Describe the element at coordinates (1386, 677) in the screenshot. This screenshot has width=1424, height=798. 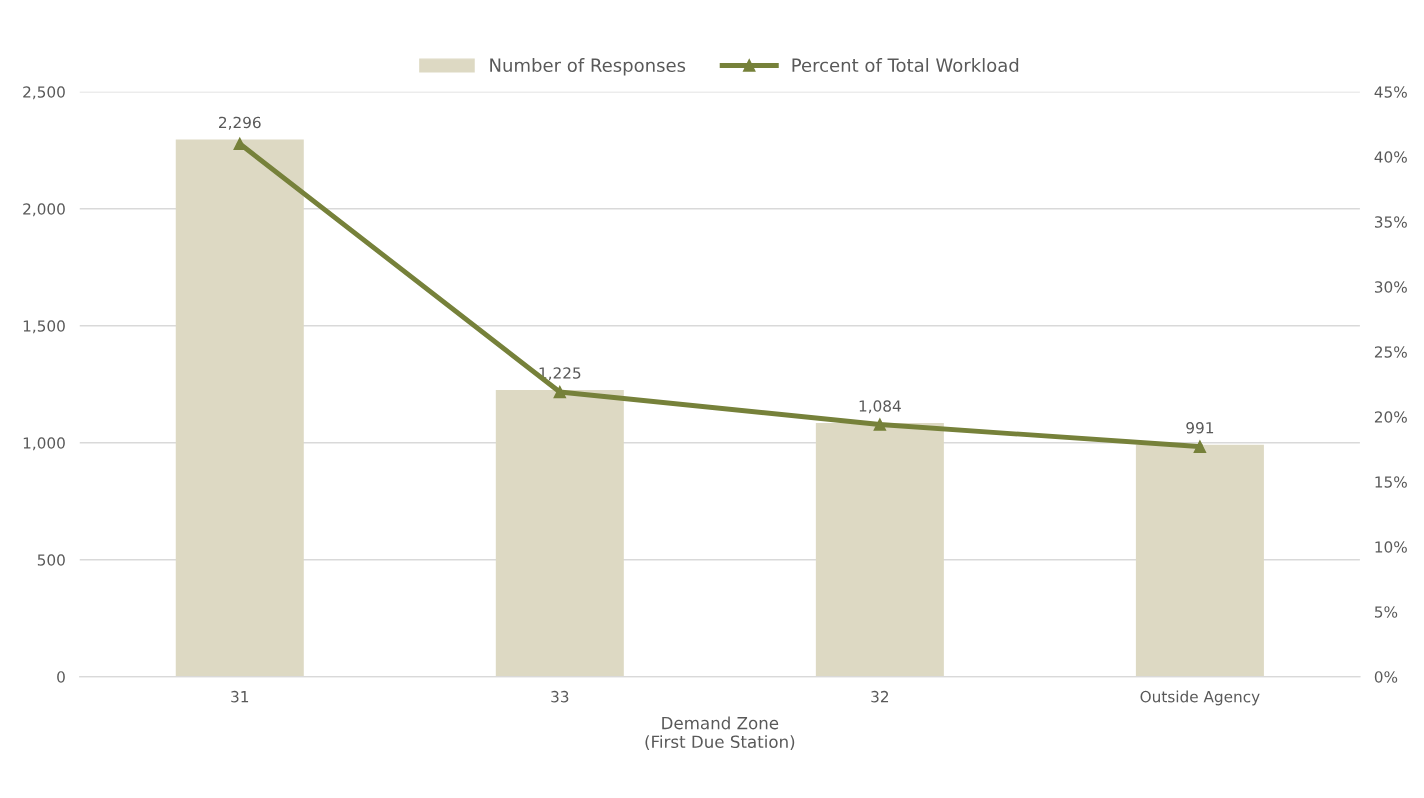
I see `y2-tick-label: 0%` at that location.